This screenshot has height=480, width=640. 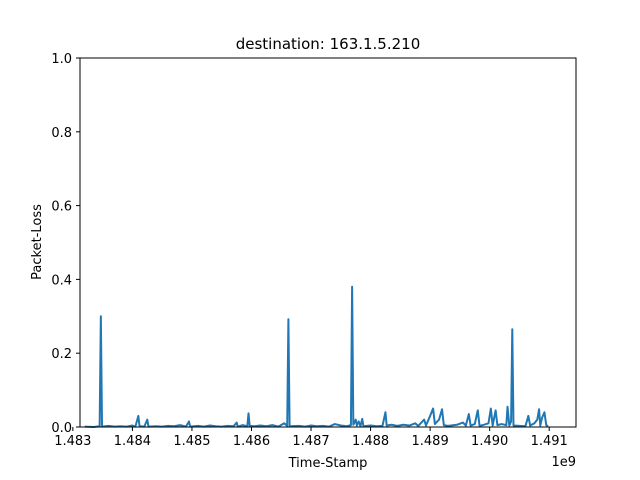 What do you see at coordinates (328, 44) in the screenshot?
I see `chart-title: destination: 163.1.5.210` at bounding box center [328, 44].